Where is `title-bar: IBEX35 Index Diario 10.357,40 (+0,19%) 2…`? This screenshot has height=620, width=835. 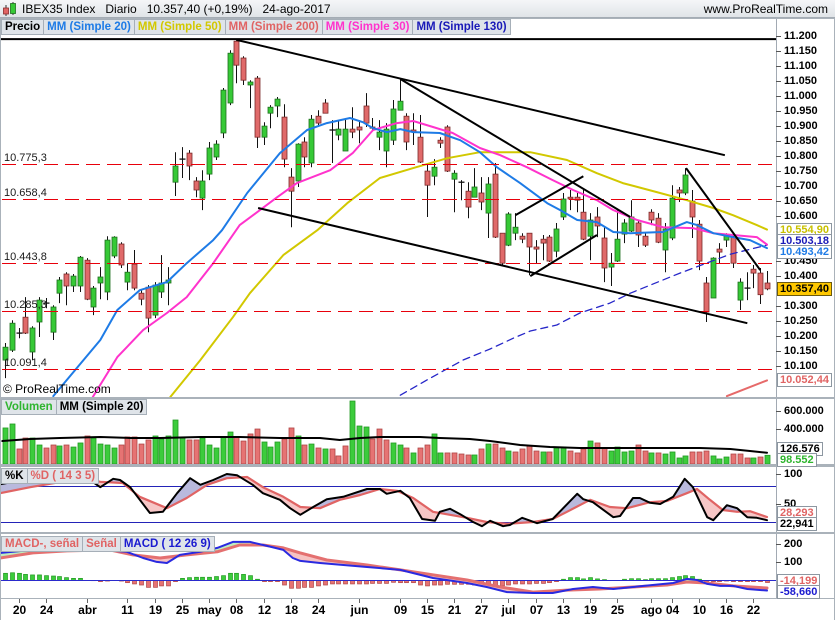 title-bar: IBEX35 Index Diario 10.357,40 (+0,19%) 2… is located at coordinates (417, 9).